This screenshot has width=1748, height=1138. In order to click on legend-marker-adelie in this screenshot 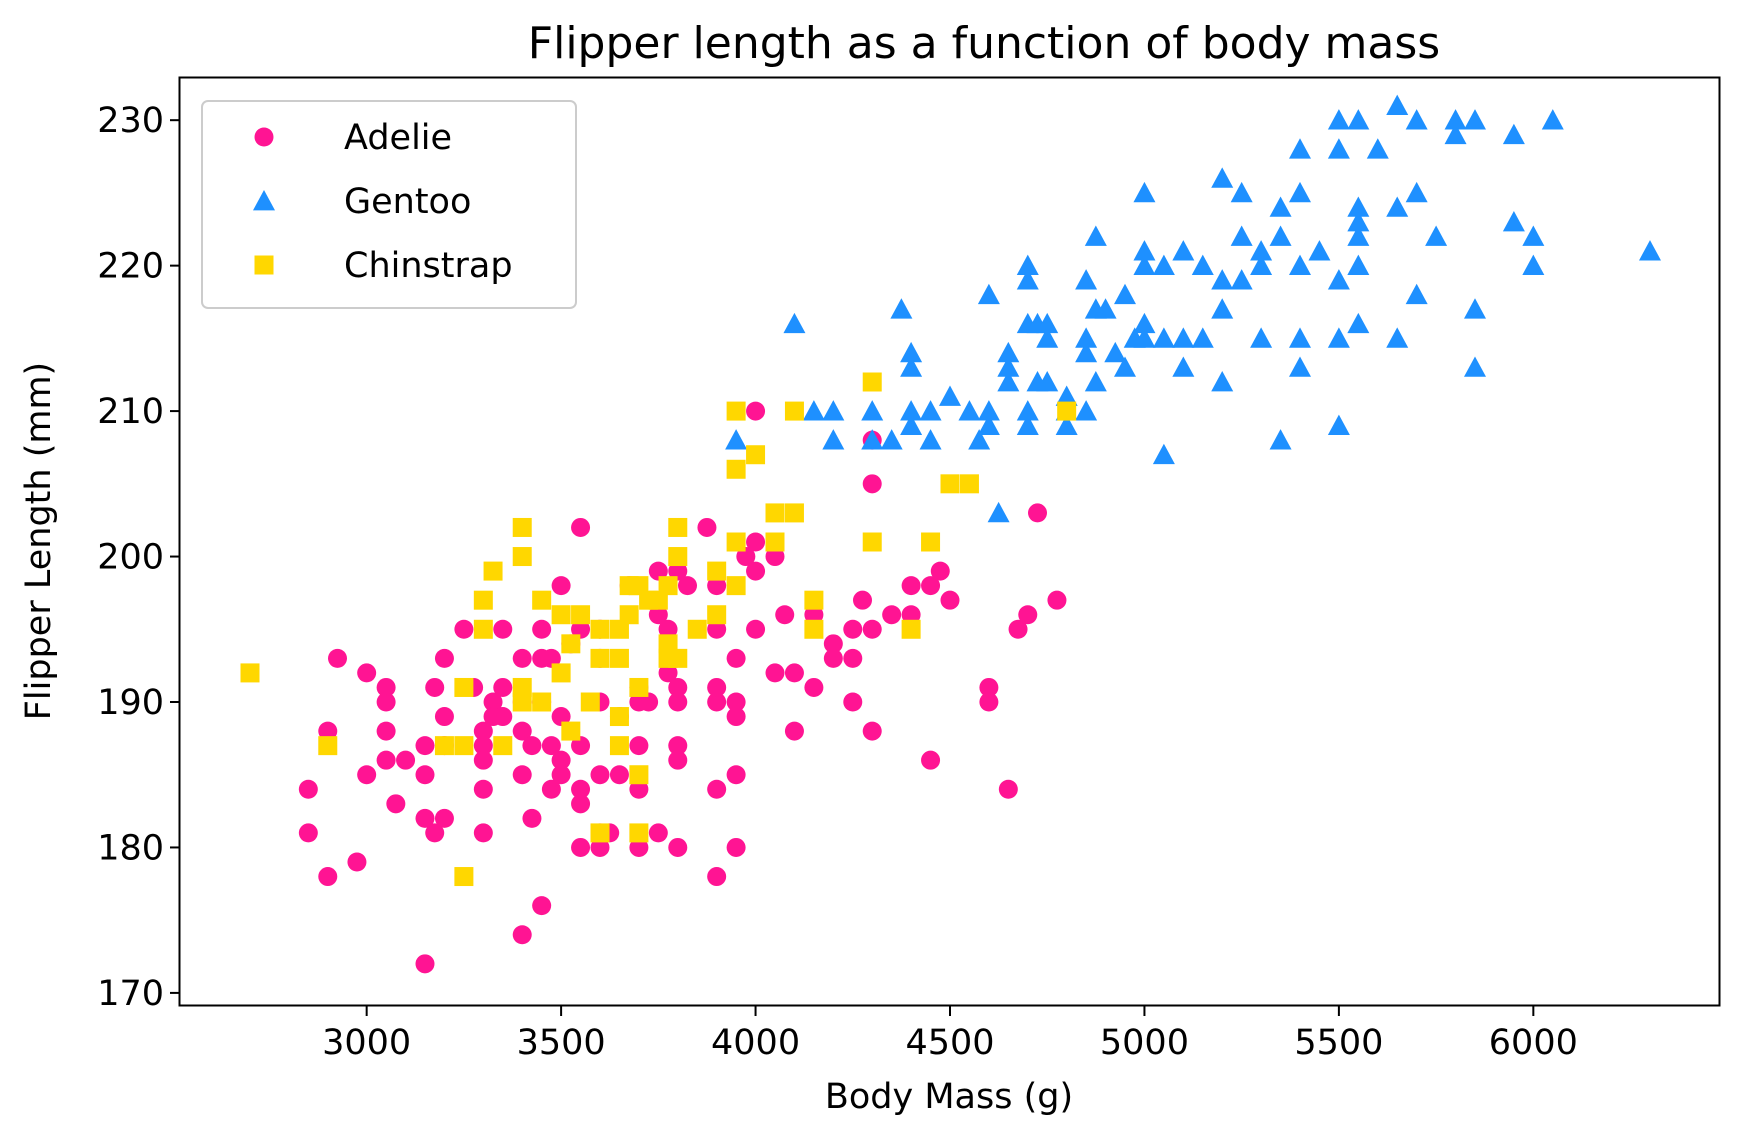, I will do `click(264, 137)`.